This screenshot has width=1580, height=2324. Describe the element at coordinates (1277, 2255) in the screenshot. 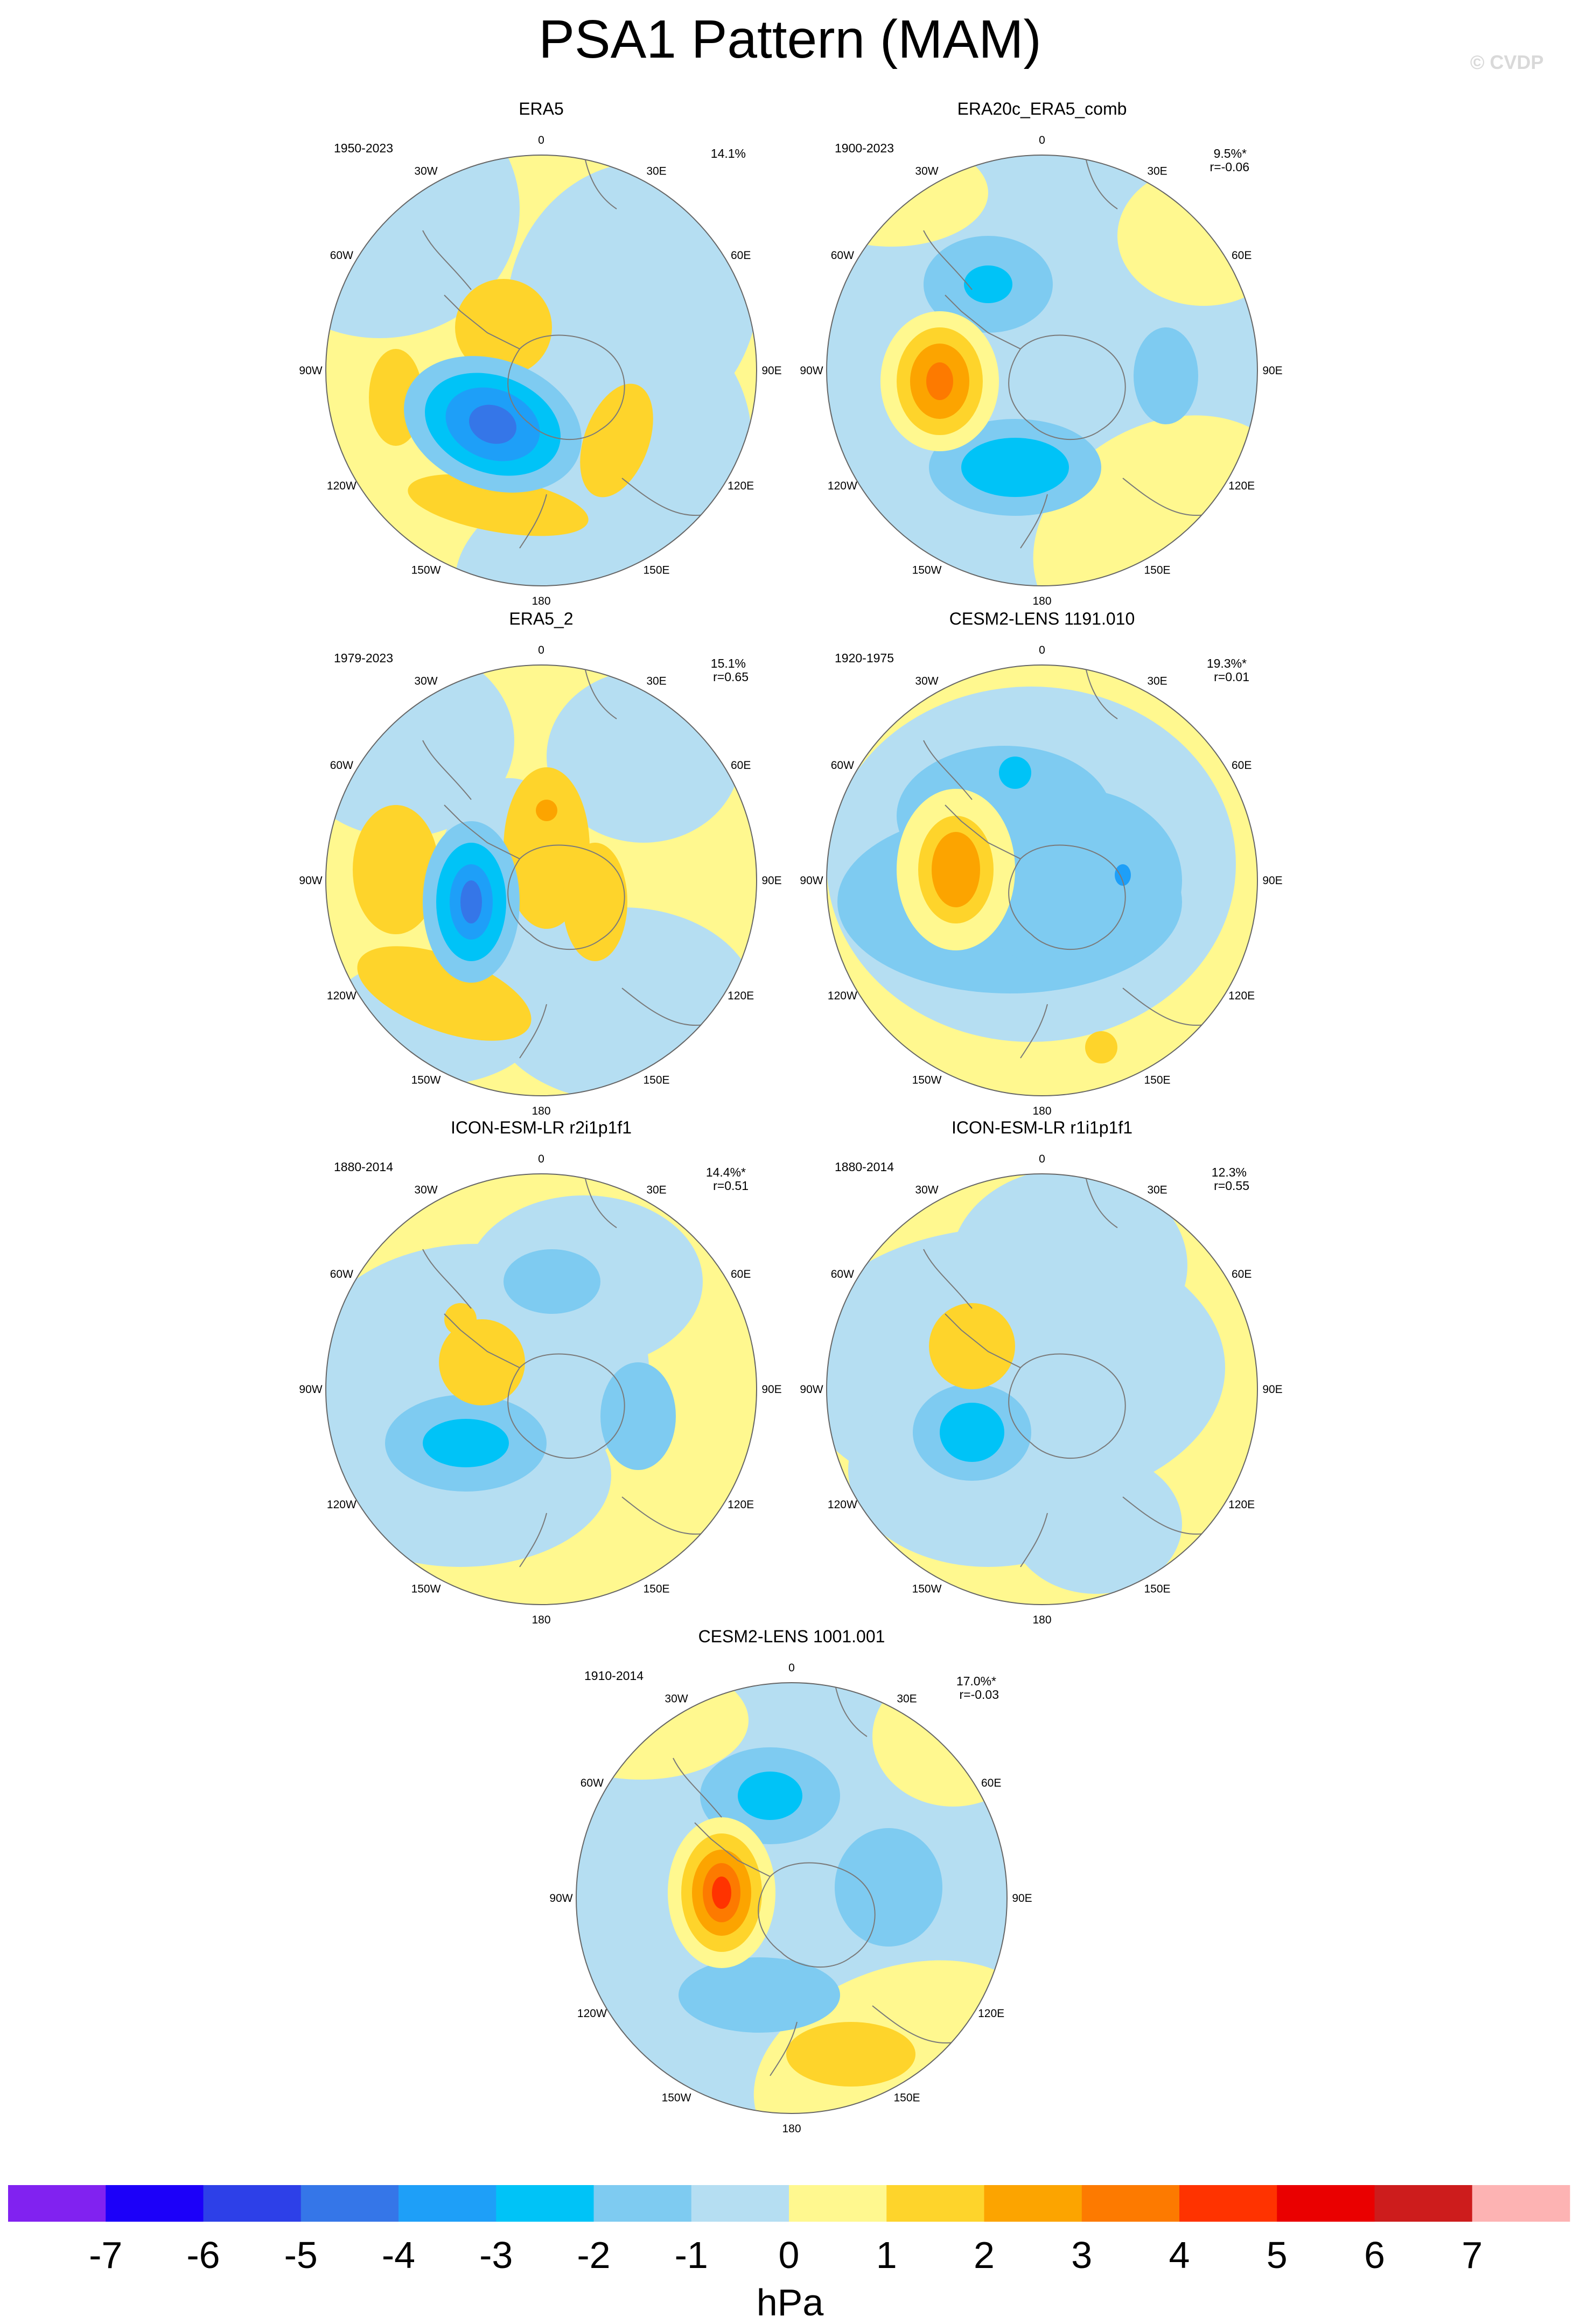

I see `colorbar-tick-label: 5` at that location.